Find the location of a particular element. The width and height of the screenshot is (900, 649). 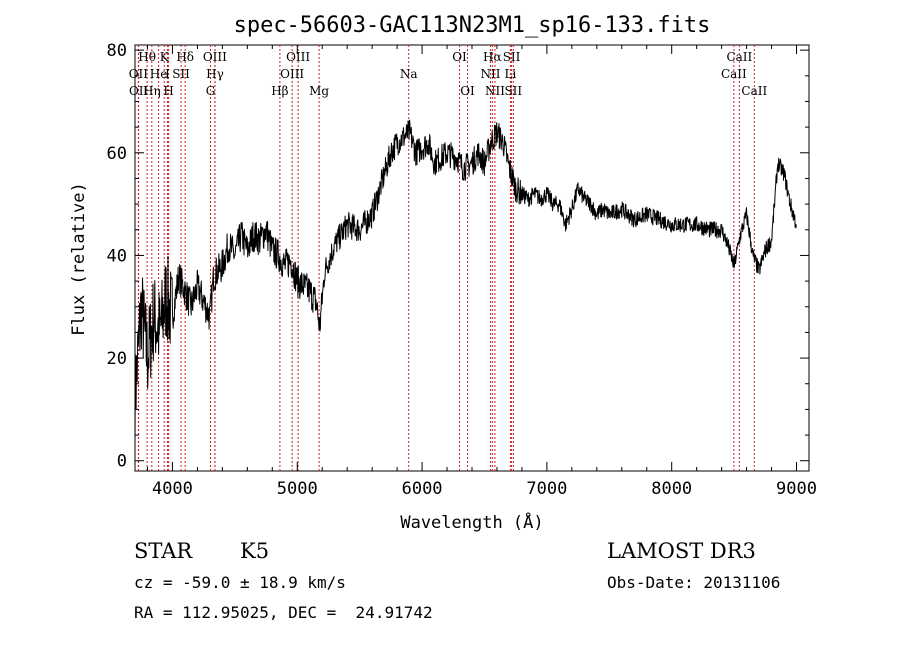

y-axis-label: Flux (relative) is located at coordinates (79, 259).